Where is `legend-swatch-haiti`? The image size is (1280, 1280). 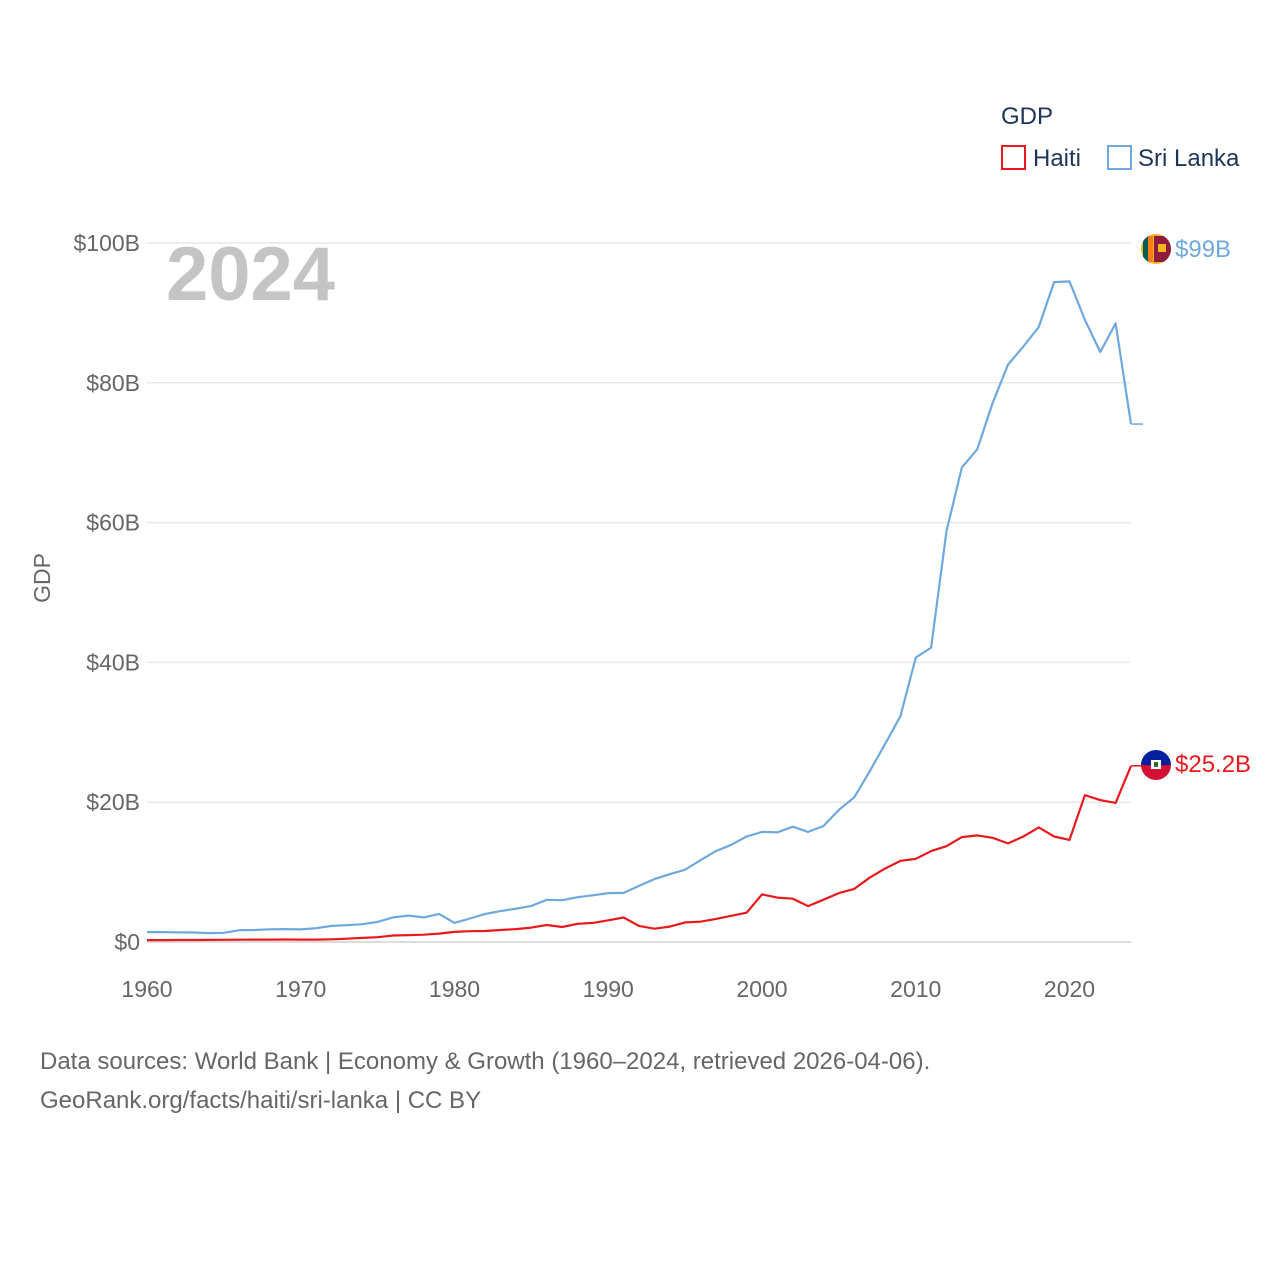 legend-swatch-haiti is located at coordinates (1013, 157).